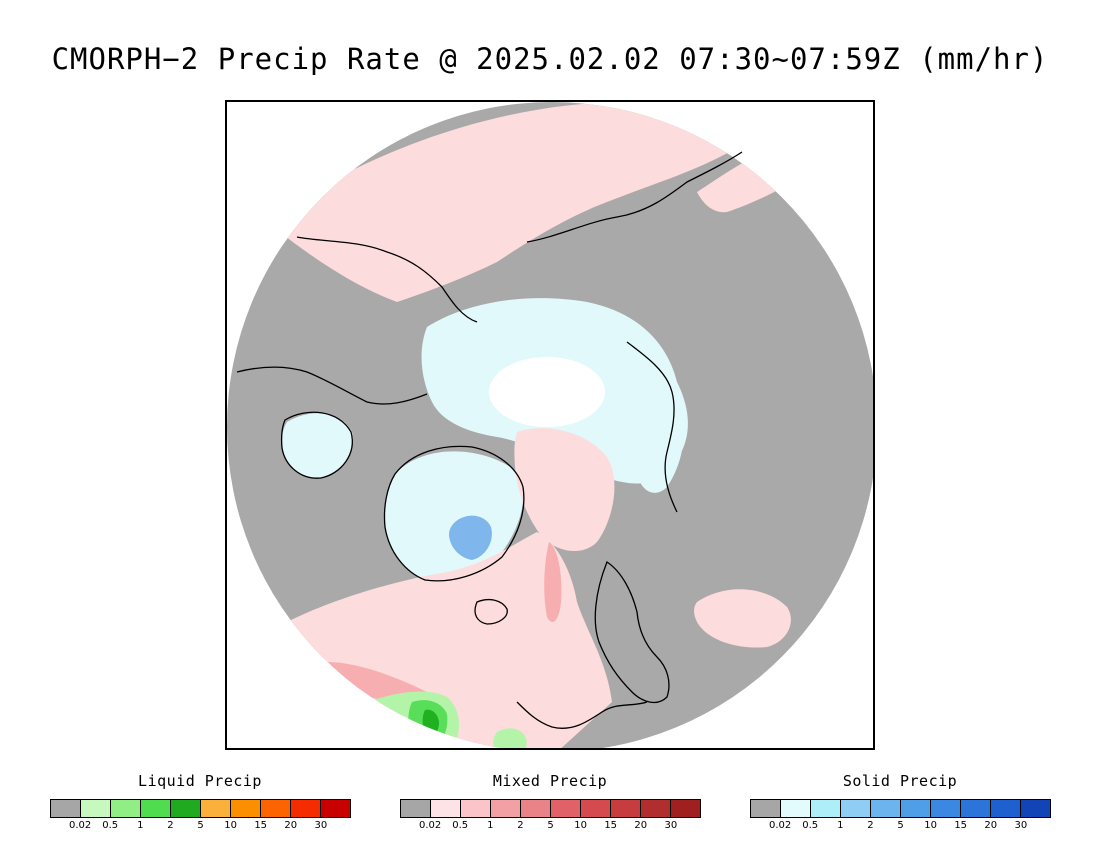  What do you see at coordinates (200, 781) in the screenshot?
I see `legend-liquid-title: Liquid Precip` at bounding box center [200, 781].